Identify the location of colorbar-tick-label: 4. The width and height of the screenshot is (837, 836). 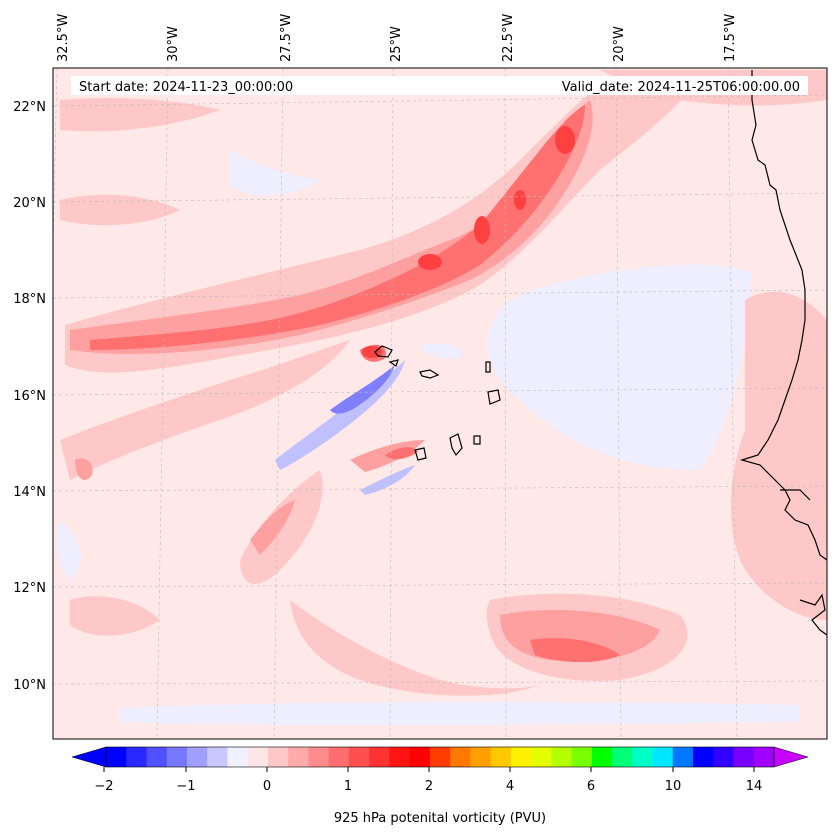
(510, 786).